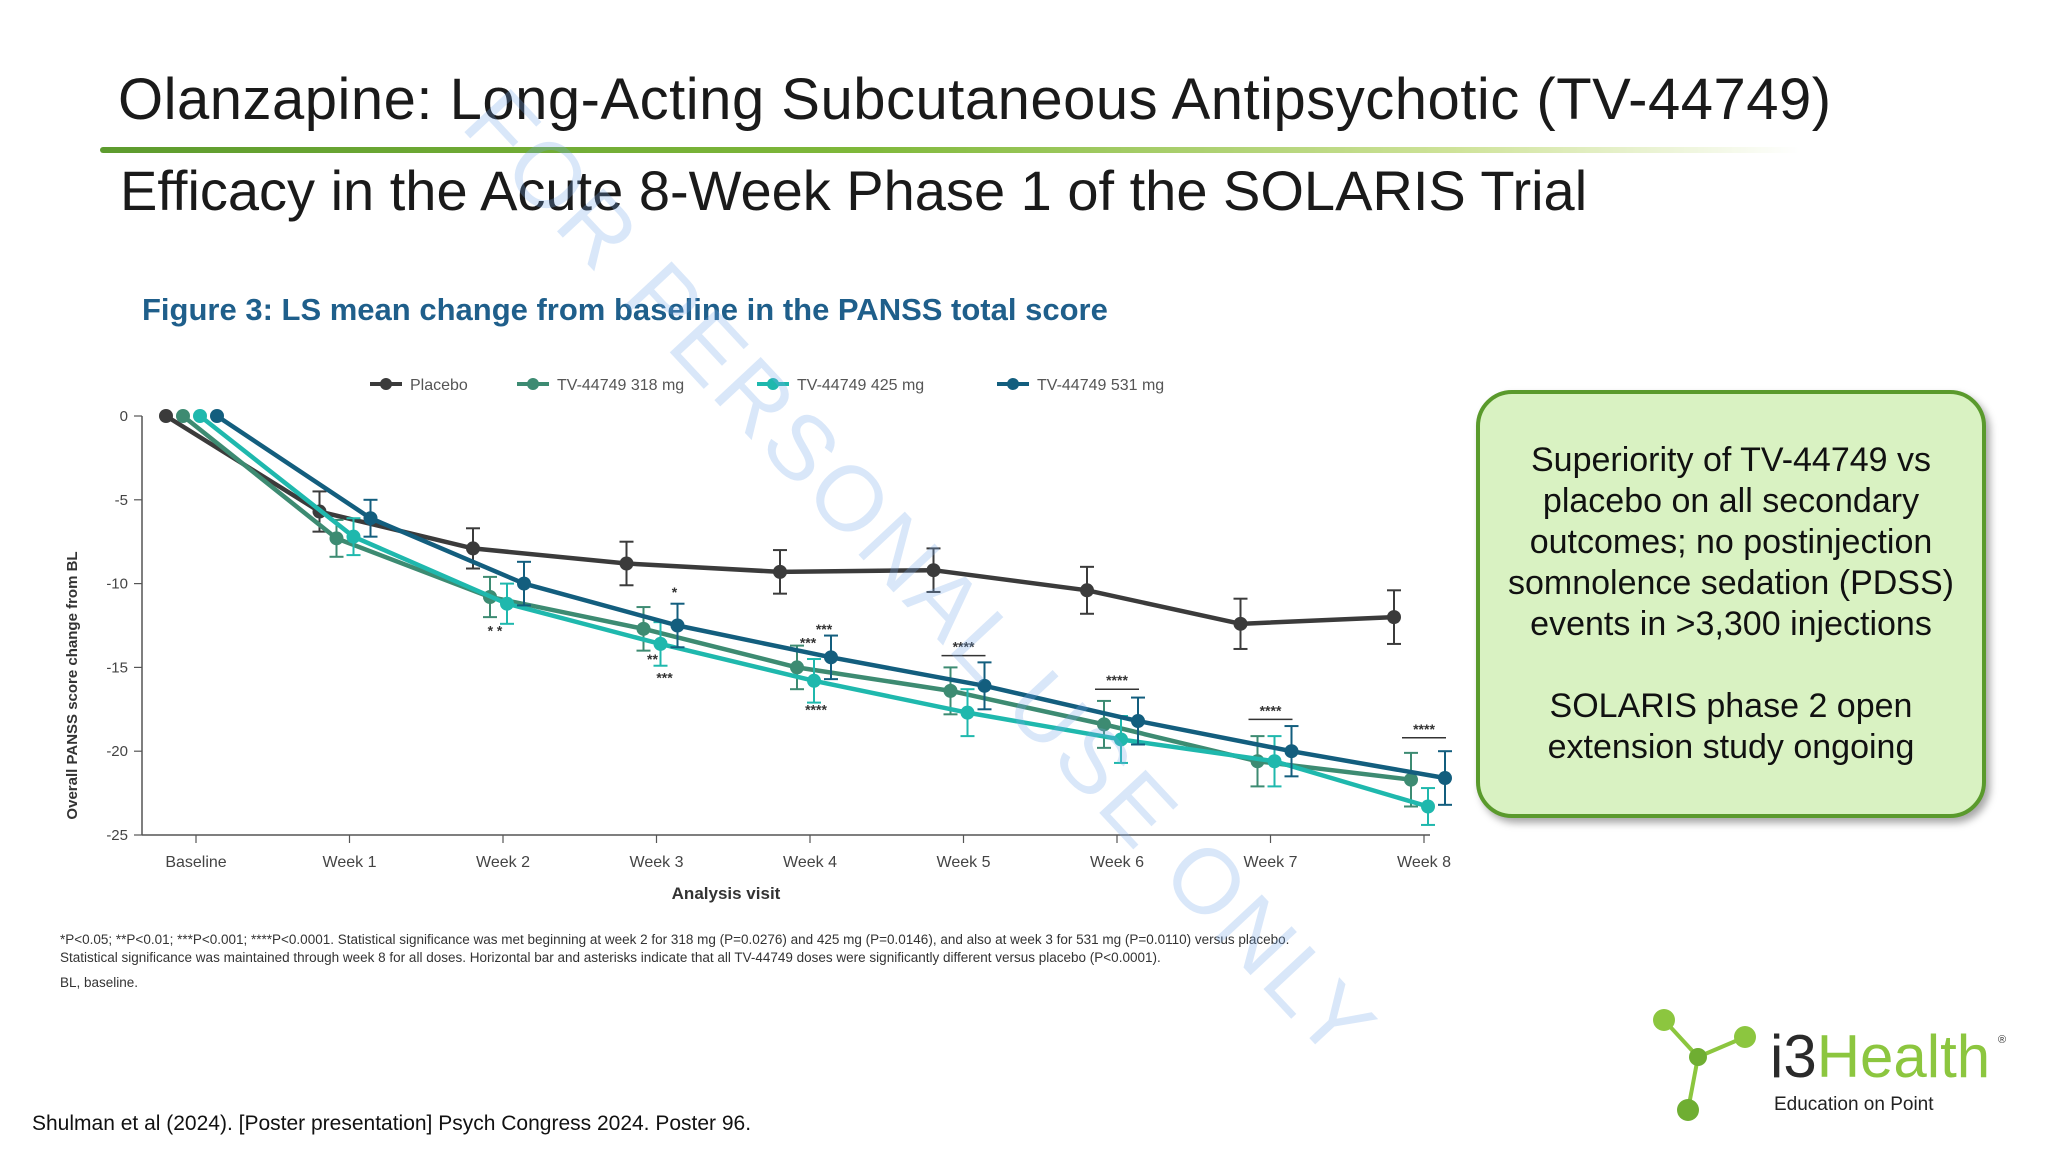 The width and height of the screenshot is (2048, 1152). What do you see at coordinates (726, 893) in the screenshot?
I see `x-axis-title: Analysis visit` at bounding box center [726, 893].